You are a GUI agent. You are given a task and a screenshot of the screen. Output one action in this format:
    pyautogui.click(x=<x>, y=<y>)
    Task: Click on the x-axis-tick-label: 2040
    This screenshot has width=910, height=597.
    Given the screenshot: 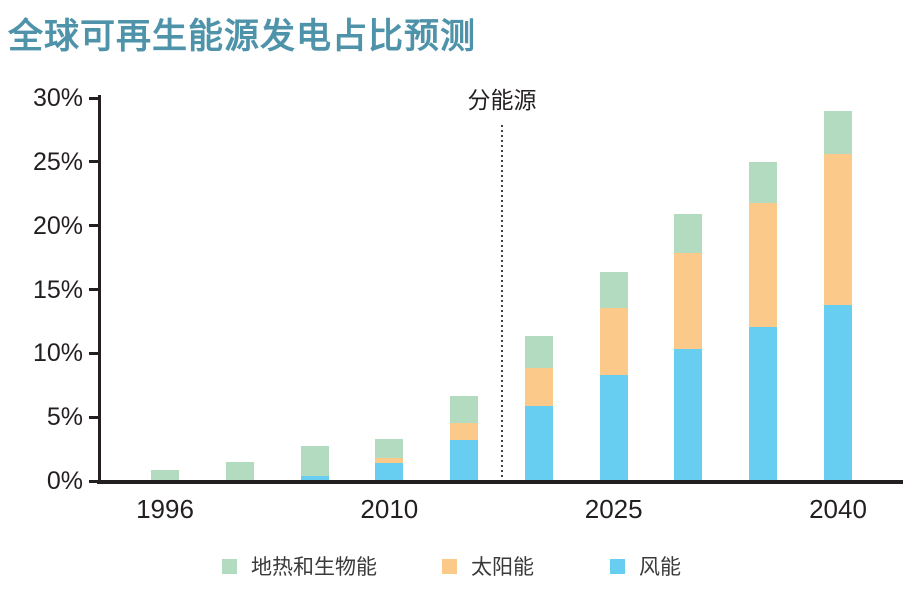 What is the action you would take?
    pyautogui.click(x=838, y=509)
    